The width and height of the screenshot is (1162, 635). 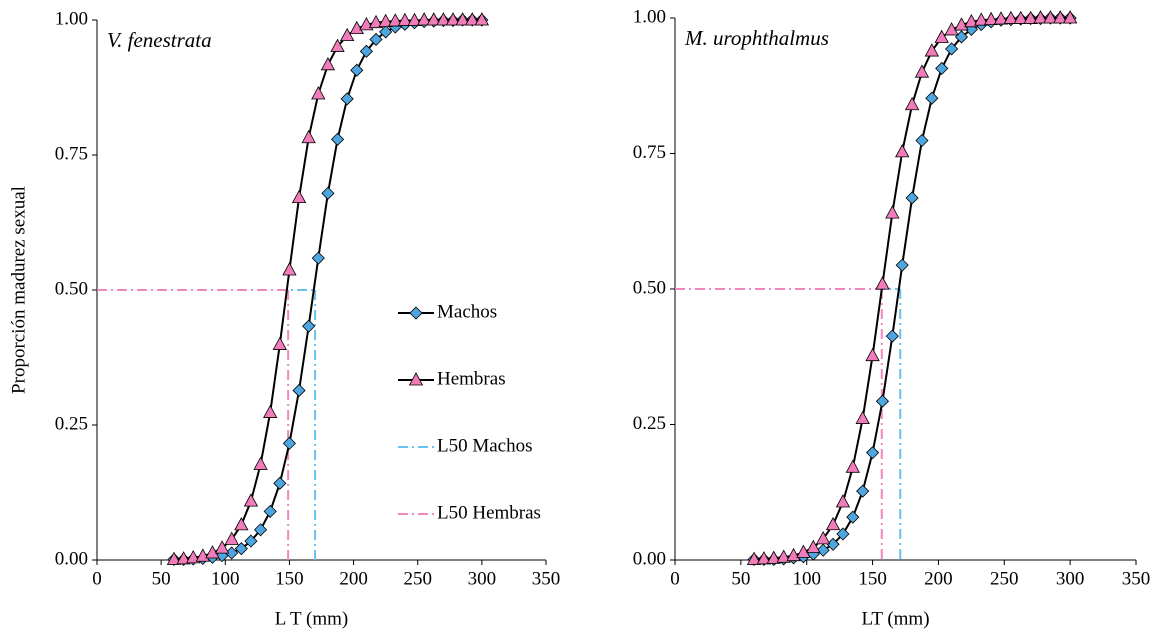 What do you see at coordinates (417, 578) in the screenshot?
I see `x-tick-label: 250` at bounding box center [417, 578].